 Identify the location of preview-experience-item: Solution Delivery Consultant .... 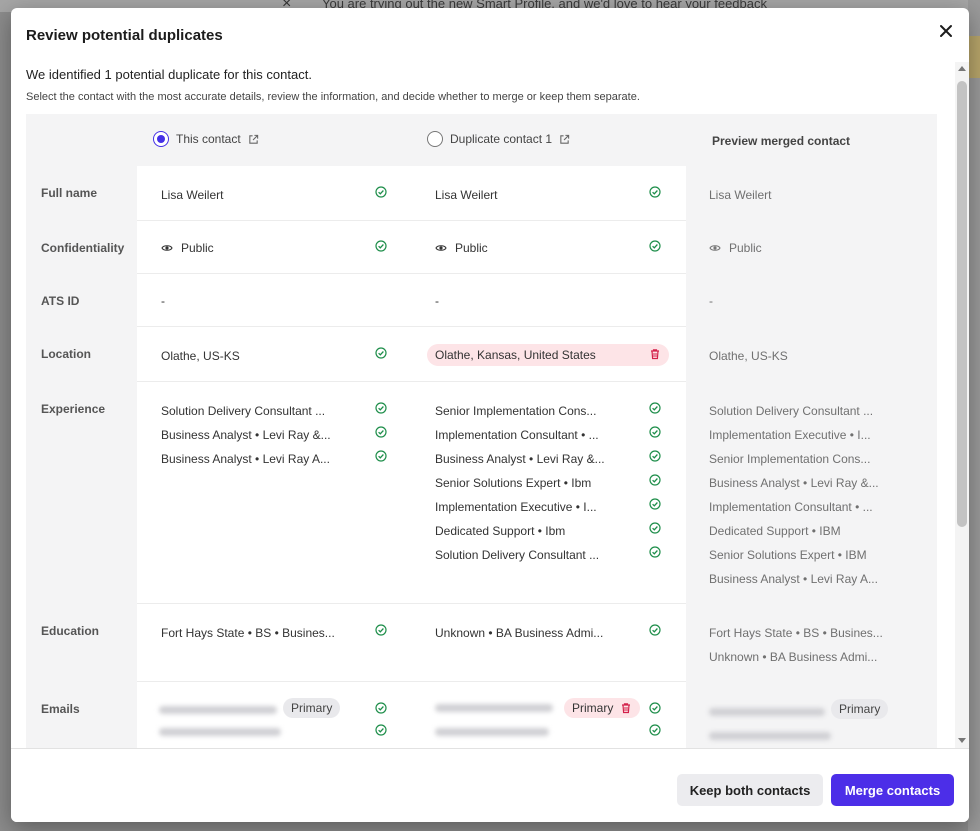
(791, 411).